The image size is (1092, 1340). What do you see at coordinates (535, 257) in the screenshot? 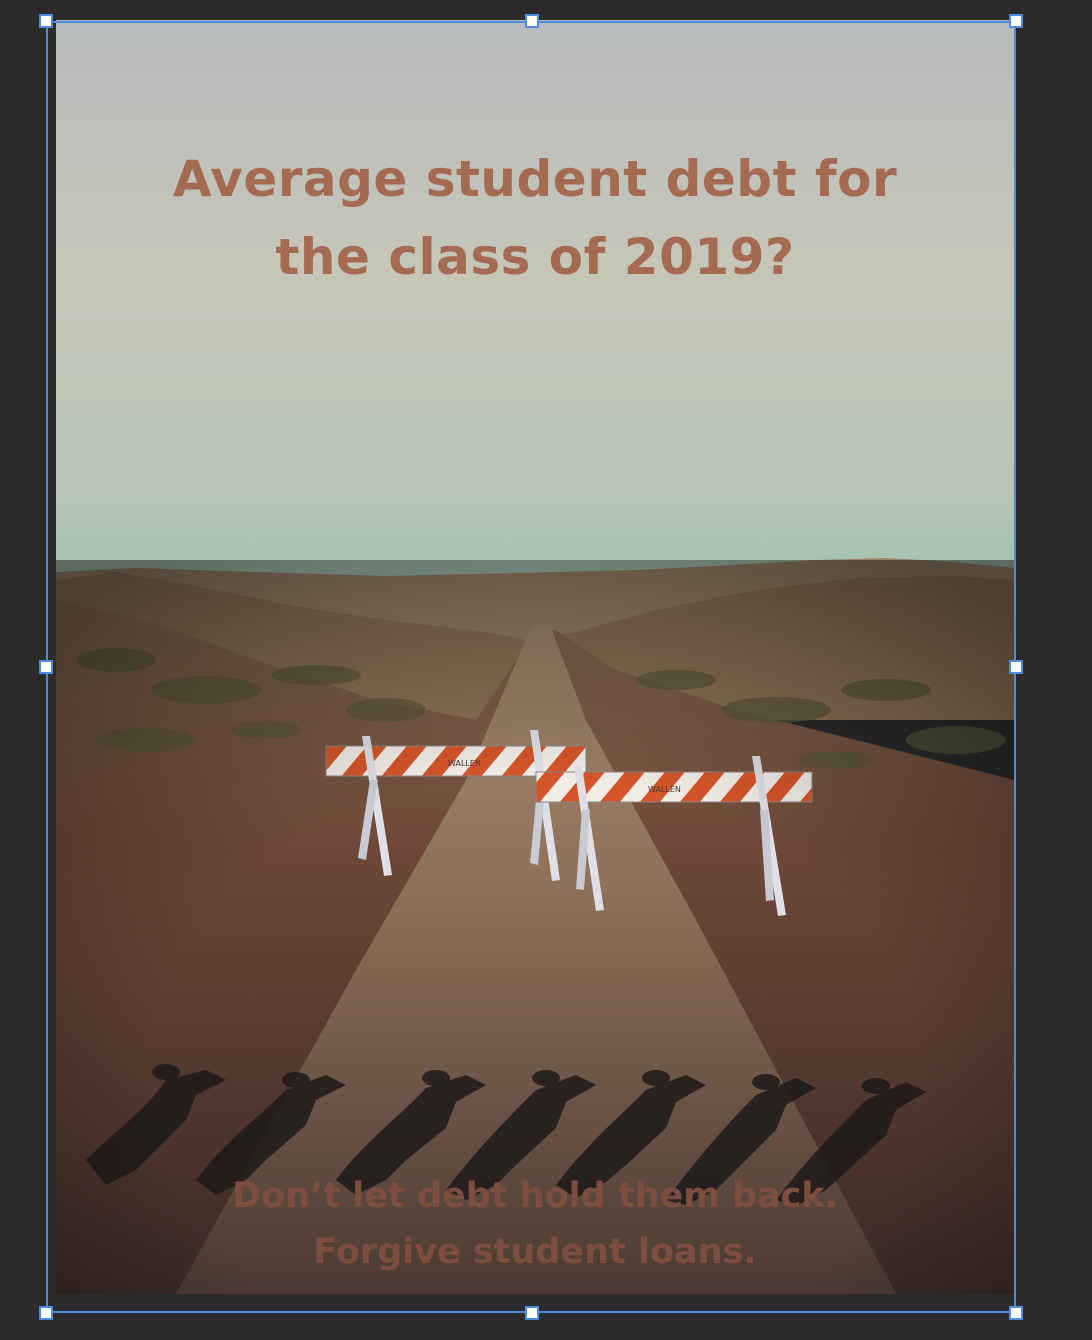
I see `headline-line-2: the class of 2019?` at bounding box center [535, 257].